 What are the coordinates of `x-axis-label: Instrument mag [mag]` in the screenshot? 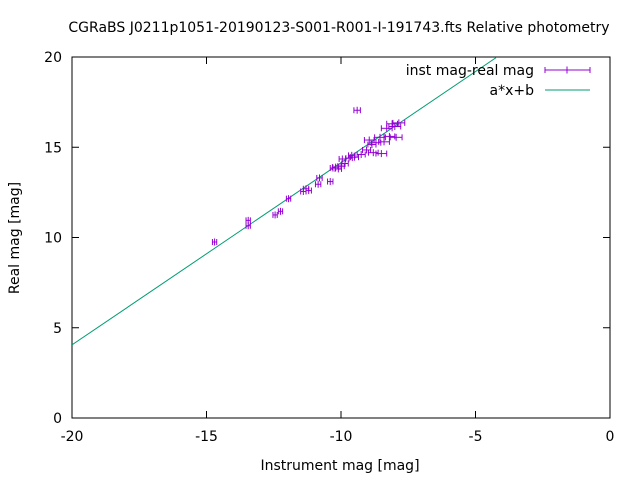 It's located at (339, 466).